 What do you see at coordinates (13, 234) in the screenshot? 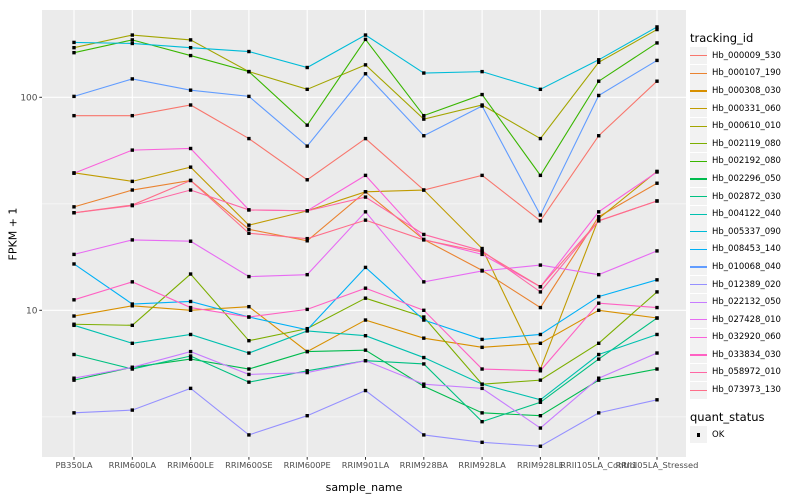
I see `y-axis-title: FPKM + 1` at bounding box center [13, 234].